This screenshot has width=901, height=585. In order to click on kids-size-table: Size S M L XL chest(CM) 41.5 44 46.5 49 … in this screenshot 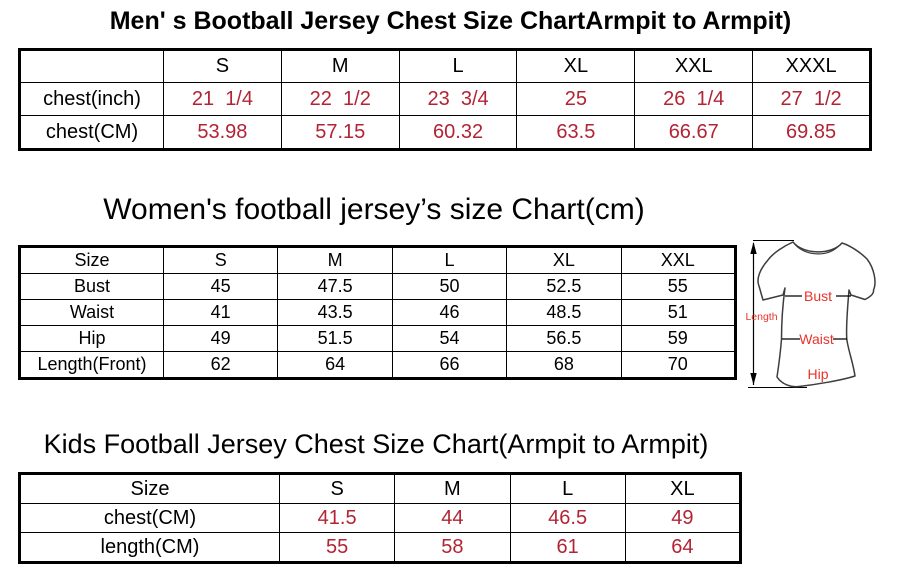, I will do `click(380, 518)`.